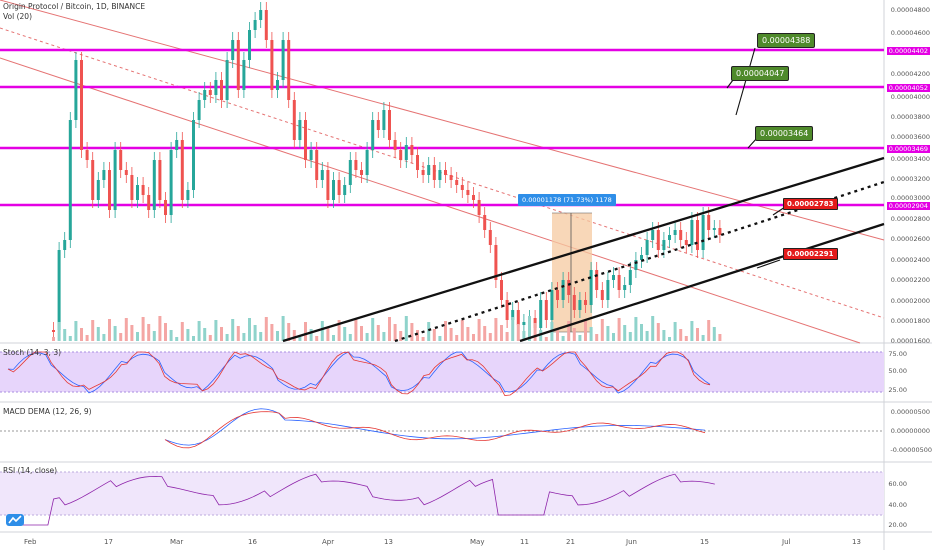  I want to click on measure-label: 0.00001178 (71.73%) 1178, so click(567, 200).